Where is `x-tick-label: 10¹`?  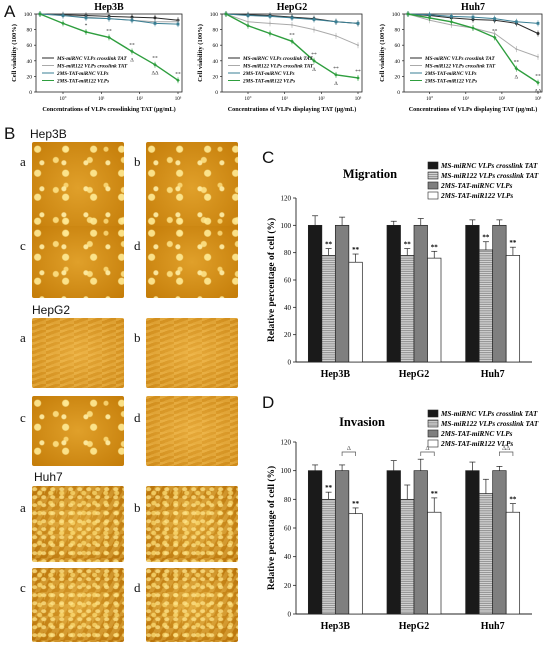
x-tick-label: 10¹ is located at coordinates (284, 99).